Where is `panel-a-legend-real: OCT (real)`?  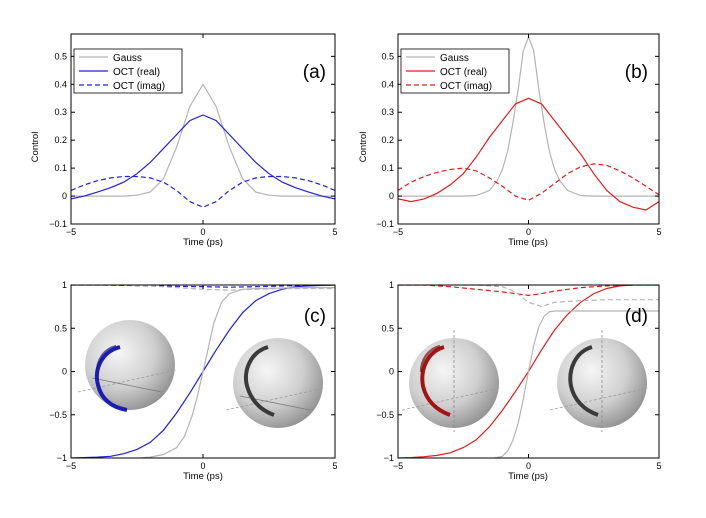
panel-a-legend-real: OCT (real) is located at coordinates (136, 72).